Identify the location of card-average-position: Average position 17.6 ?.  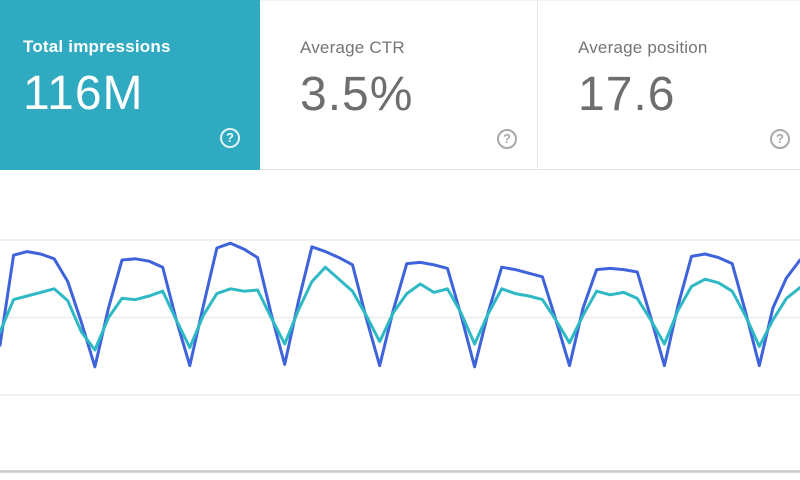
(668, 85).